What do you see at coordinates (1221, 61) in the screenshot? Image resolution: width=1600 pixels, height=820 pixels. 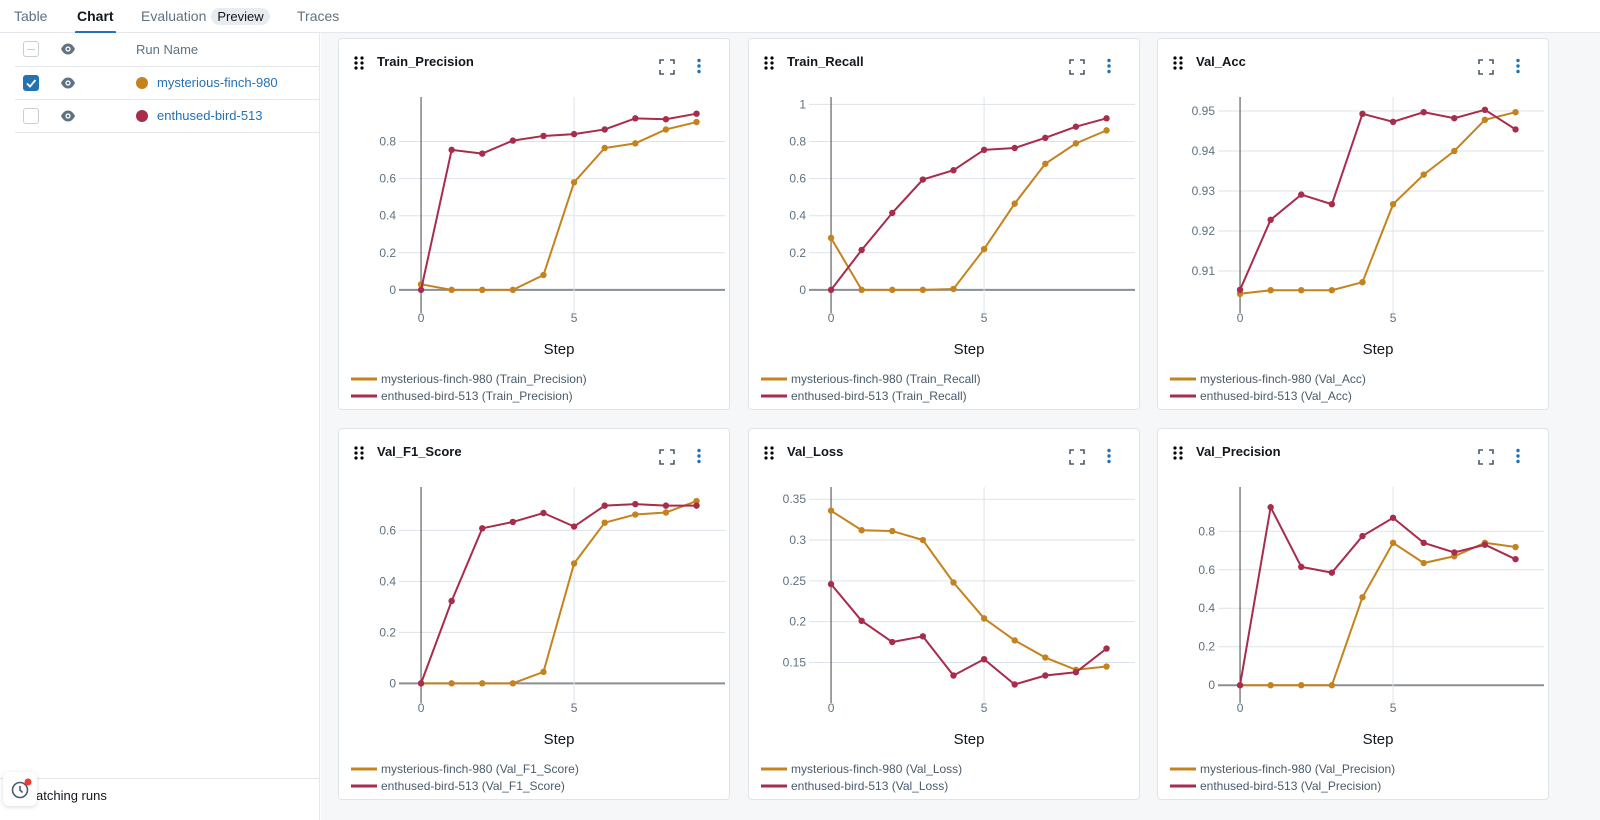 I see `chart-title: Val_Acc` at bounding box center [1221, 61].